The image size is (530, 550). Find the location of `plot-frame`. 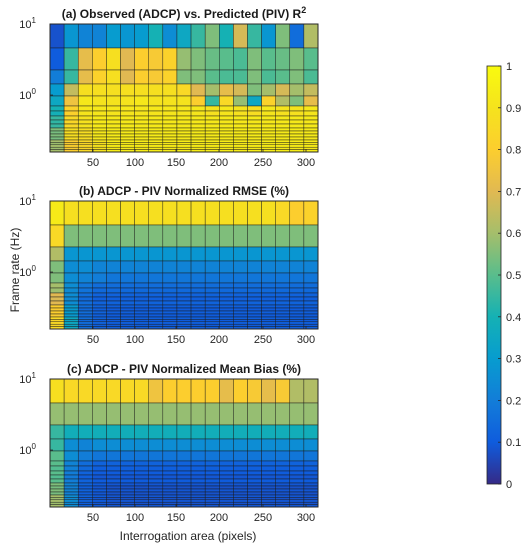

plot-frame is located at coordinates (184, 265).